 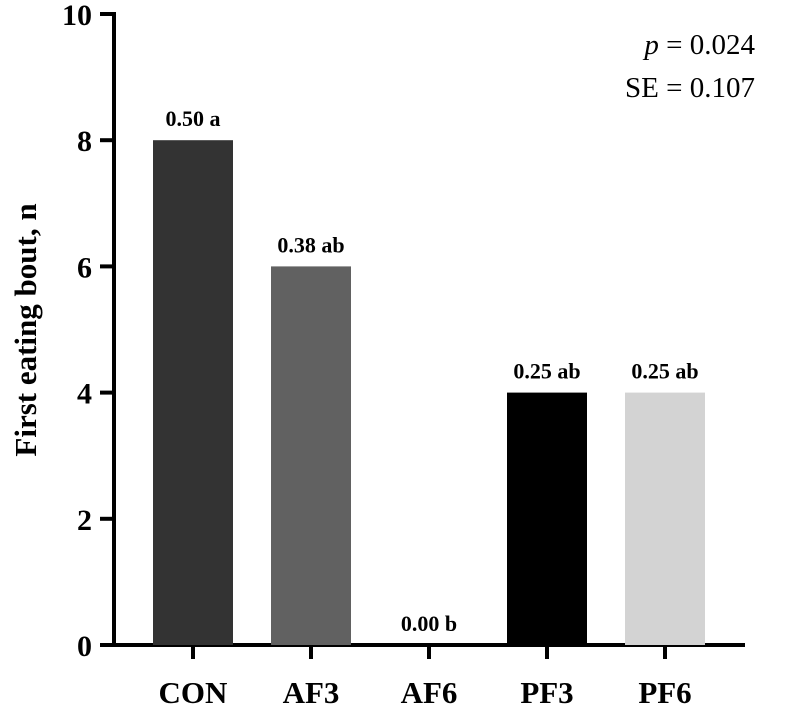 I want to click on p-value-annotation: p = 0.024, so click(x=698, y=45).